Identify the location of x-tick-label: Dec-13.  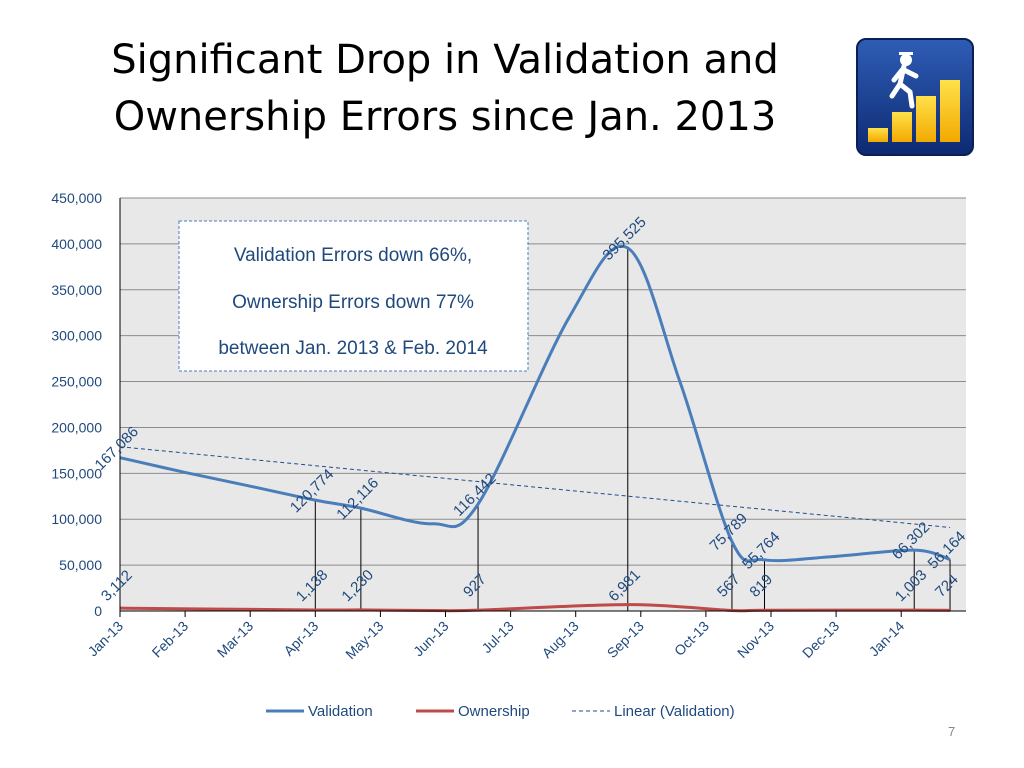
(820, 639).